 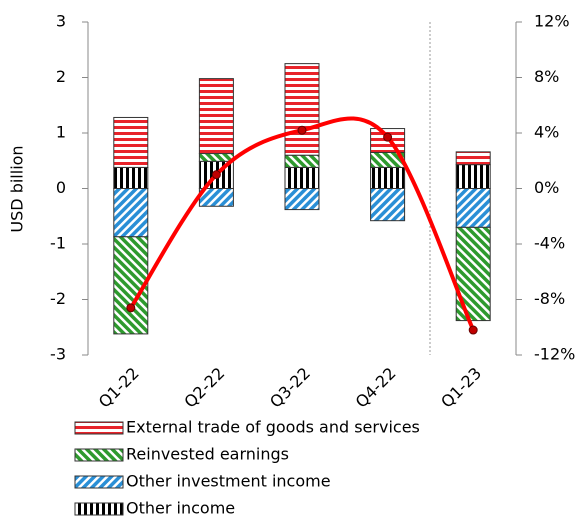 What do you see at coordinates (228, 481) in the screenshot?
I see `legend-label: Other investment income` at bounding box center [228, 481].